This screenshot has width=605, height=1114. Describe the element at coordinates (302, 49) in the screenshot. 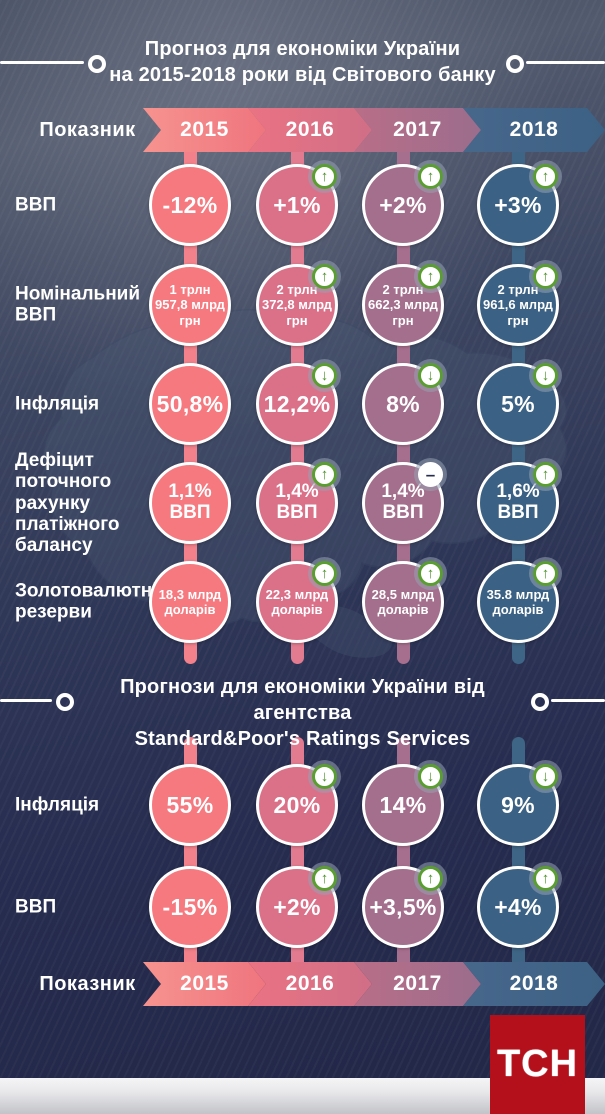

I see `section1-title-line1: Прогноз для економіки України` at that location.